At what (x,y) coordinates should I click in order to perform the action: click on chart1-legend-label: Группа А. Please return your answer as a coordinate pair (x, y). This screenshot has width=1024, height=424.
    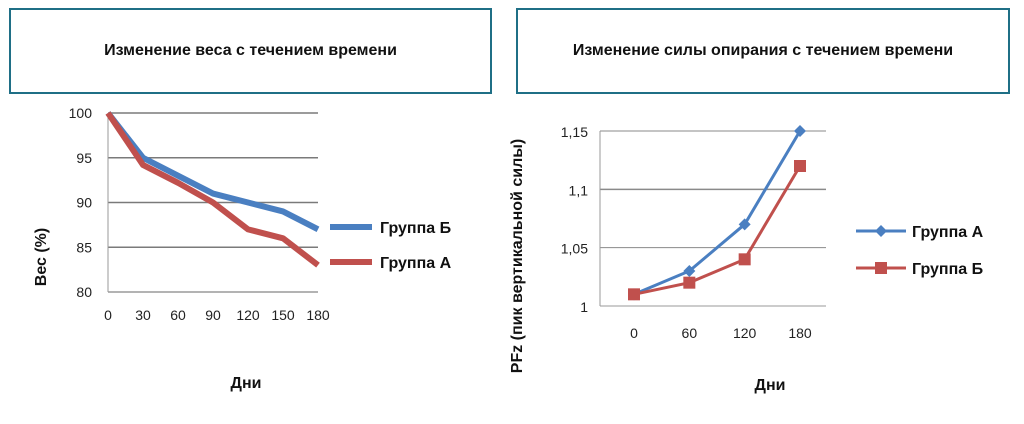
    Looking at the image, I should click on (416, 263).